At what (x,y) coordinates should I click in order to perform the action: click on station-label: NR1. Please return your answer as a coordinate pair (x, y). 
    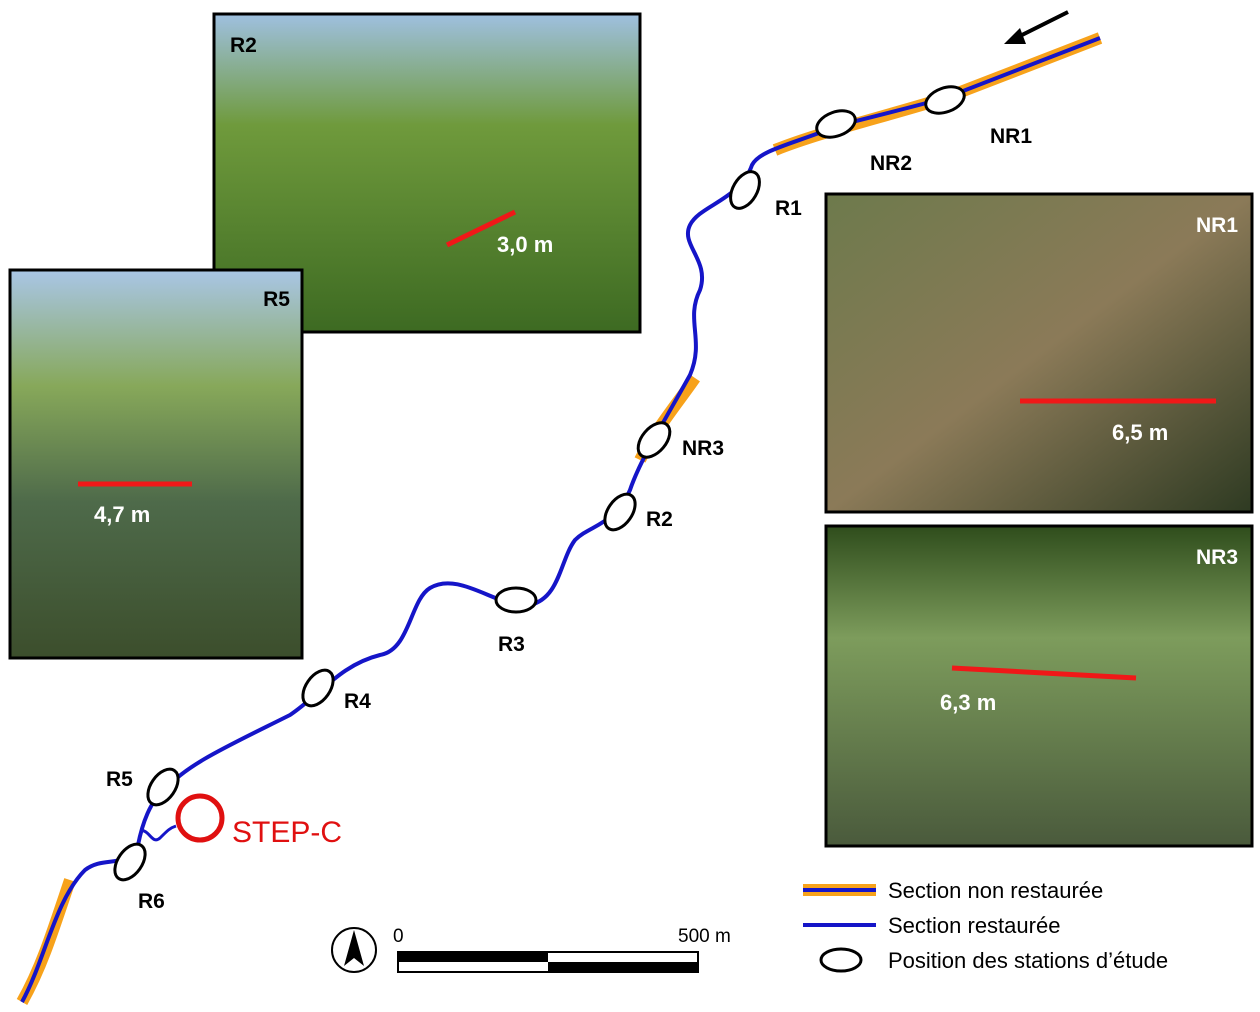
    Looking at the image, I should click on (1011, 136).